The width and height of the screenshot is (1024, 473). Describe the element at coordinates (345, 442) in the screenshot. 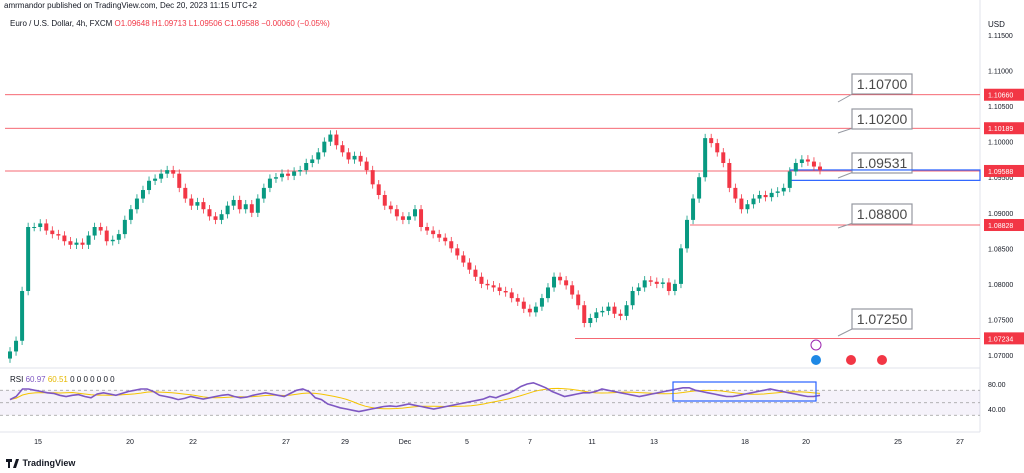

I see `time-tick-label: 29` at that location.